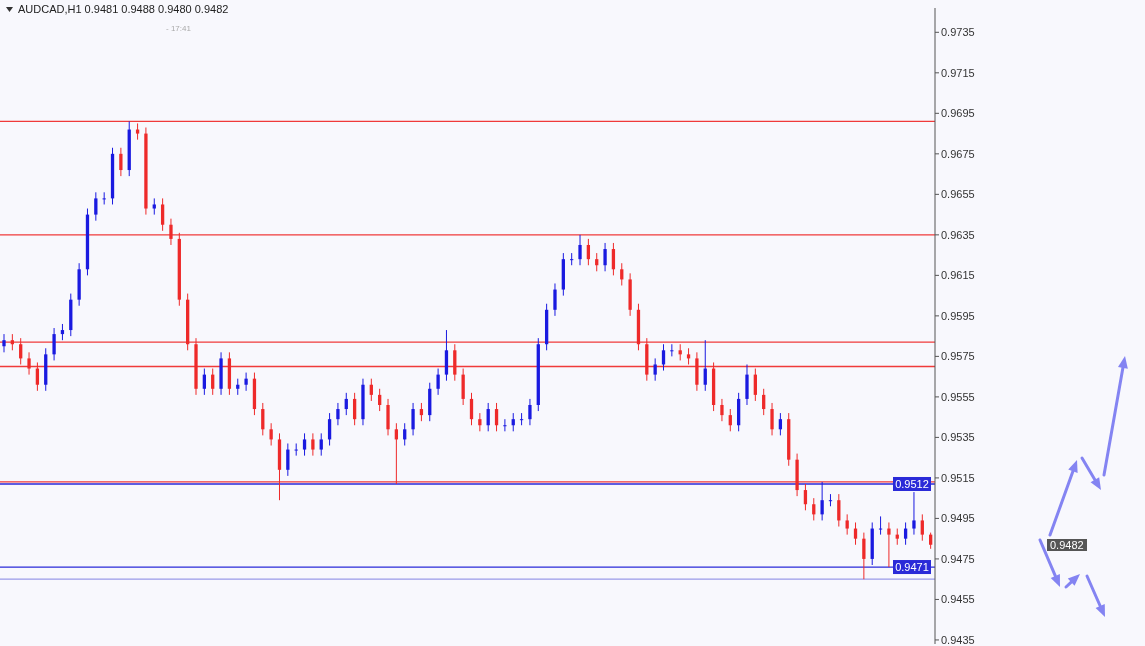 This screenshot has width=1145, height=646. I want to click on y-tick-label: 0.9555, so click(958, 396).